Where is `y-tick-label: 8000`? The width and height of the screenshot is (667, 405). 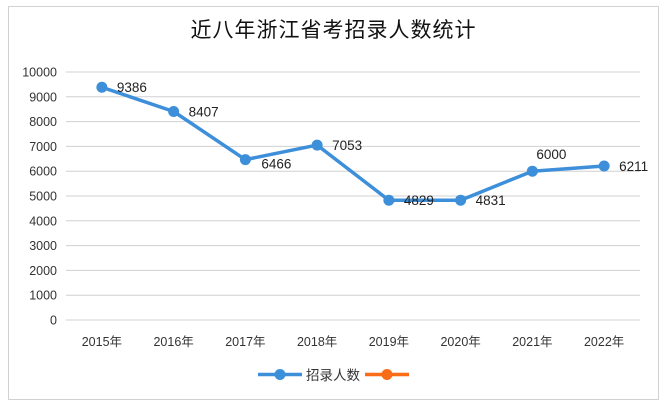 y-tick-label: 8000 is located at coordinates (43, 122).